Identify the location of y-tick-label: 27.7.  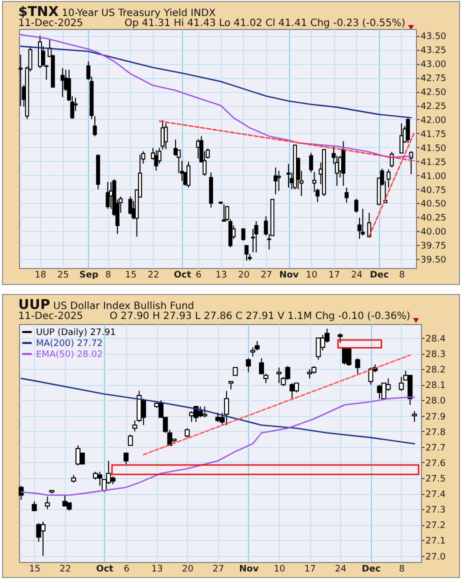
(436, 448).